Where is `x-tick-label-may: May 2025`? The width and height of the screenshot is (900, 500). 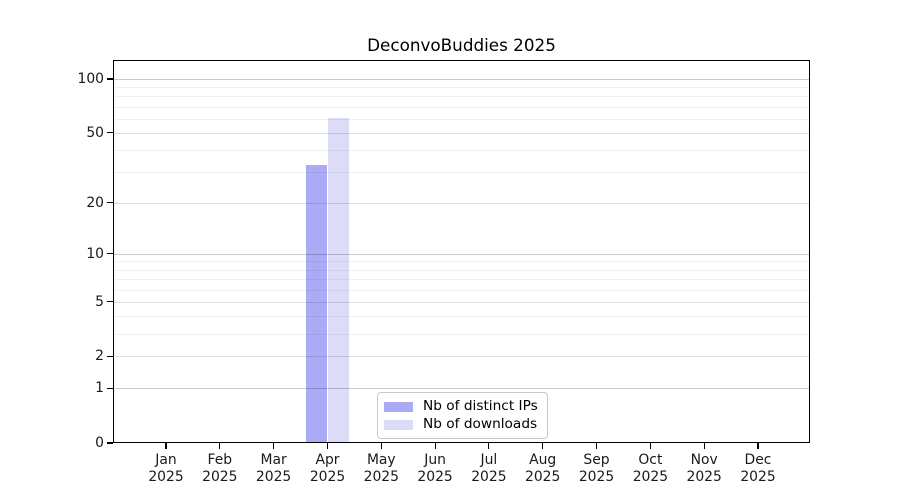 x-tick-label-may: May 2025 is located at coordinates (381, 468).